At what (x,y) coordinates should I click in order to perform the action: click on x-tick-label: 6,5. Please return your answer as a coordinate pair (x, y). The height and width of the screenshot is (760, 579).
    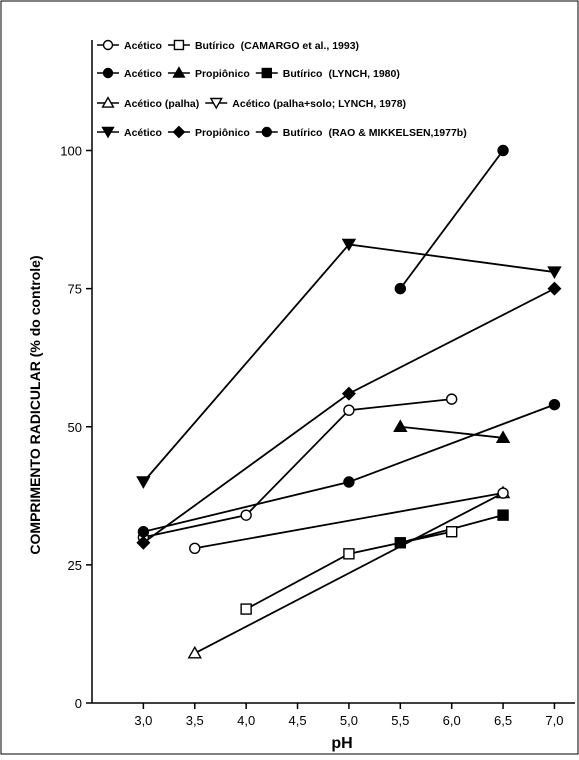
    Looking at the image, I should click on (503, 720).